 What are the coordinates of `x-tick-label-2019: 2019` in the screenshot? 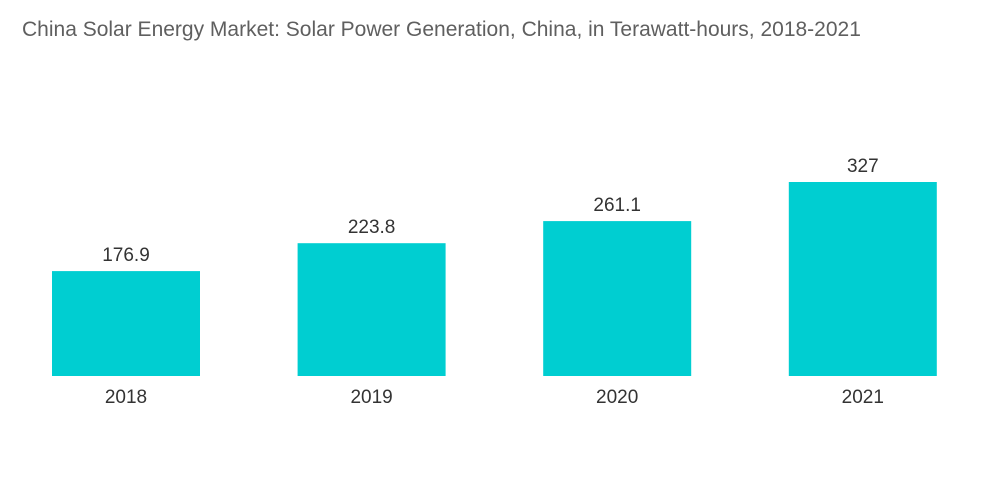 It's located at (371, 397).